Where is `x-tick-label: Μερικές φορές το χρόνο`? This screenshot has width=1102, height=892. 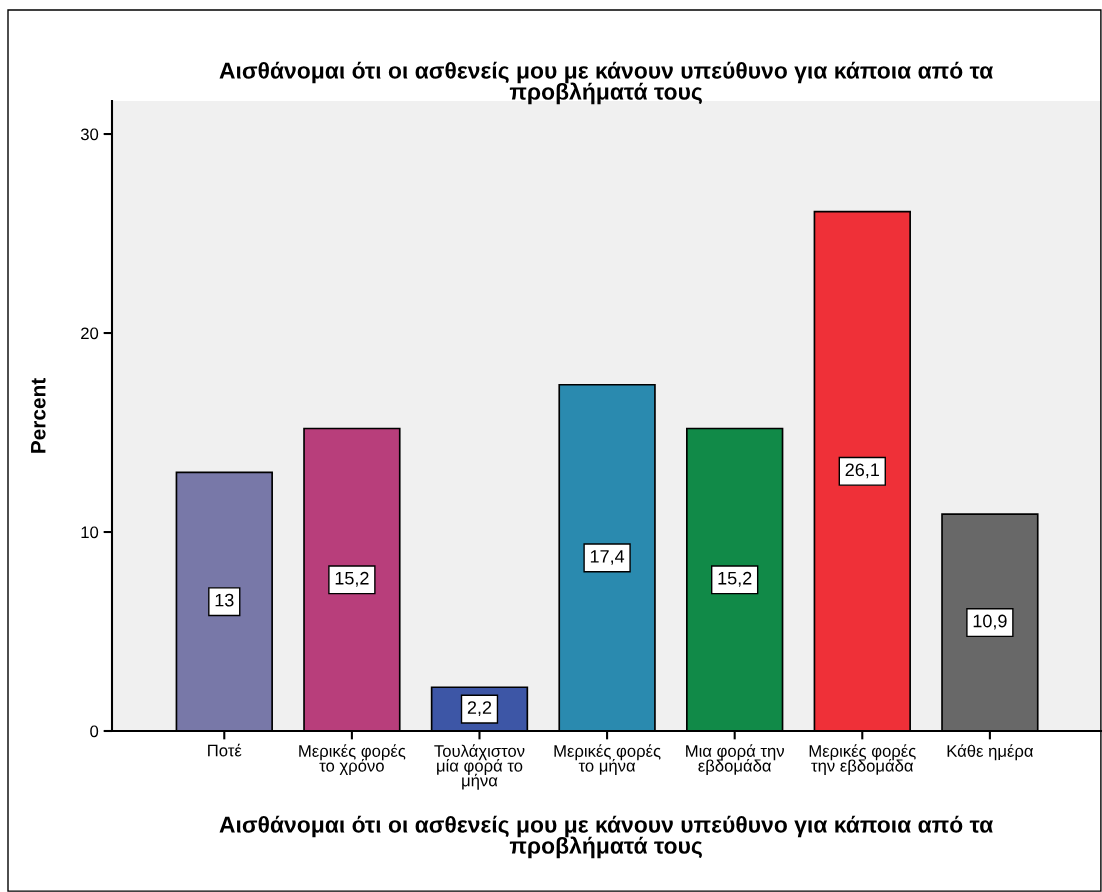
x-tick-label: Μερικές φορές το χρόνο is located at coordinates (352, 759).